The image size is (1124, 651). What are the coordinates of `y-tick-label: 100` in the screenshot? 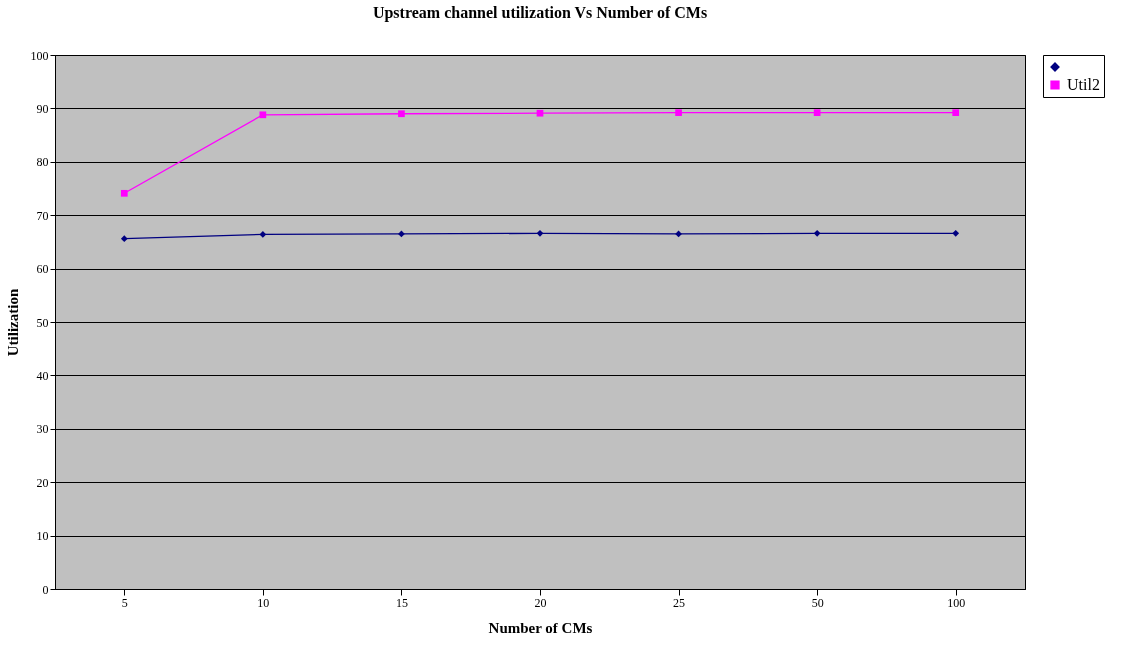 It's located at (39, 55).